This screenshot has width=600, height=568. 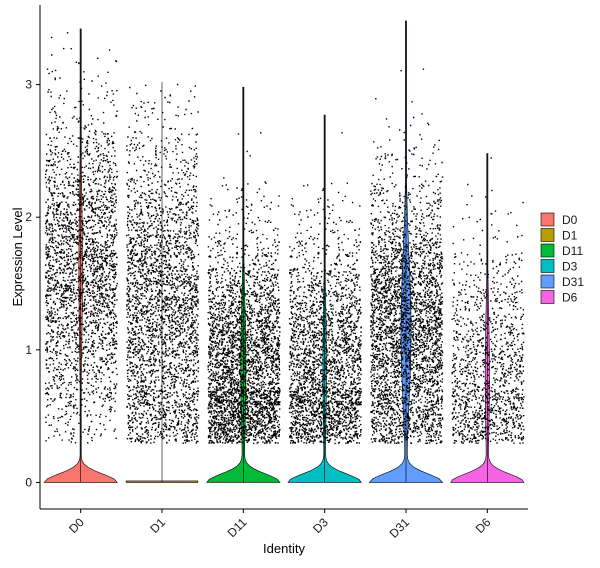 I want to click on legend-key-d31, so click(x=547, y=281).